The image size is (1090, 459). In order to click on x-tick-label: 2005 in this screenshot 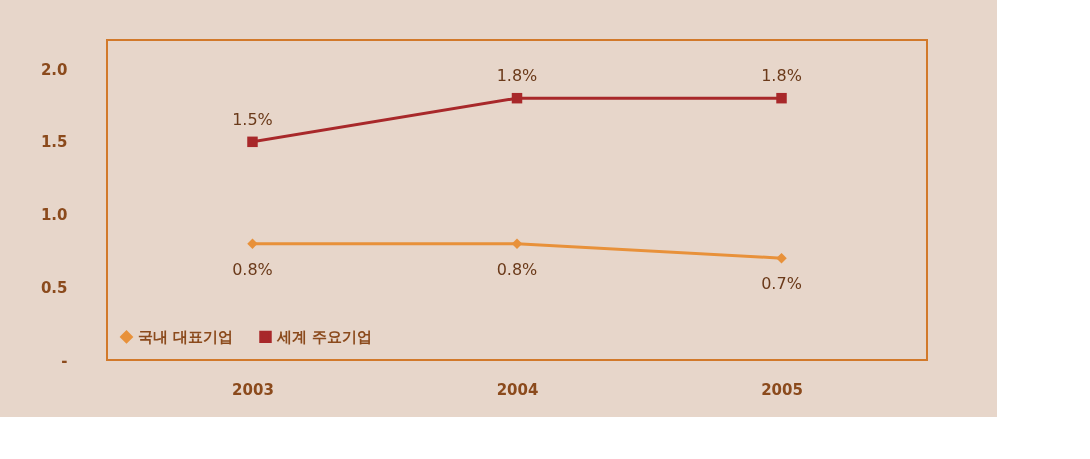, I will do `click(782, 389)`.